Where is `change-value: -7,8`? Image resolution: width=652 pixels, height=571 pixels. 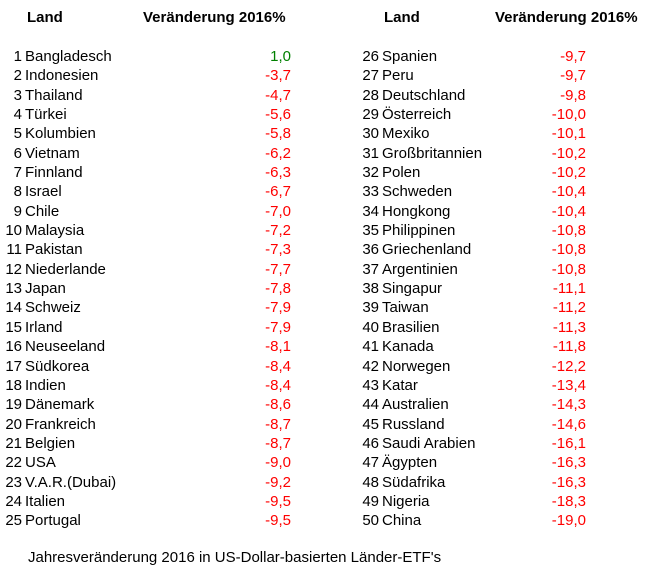 change-value: -7,8 is located at coordinates (278, 289).